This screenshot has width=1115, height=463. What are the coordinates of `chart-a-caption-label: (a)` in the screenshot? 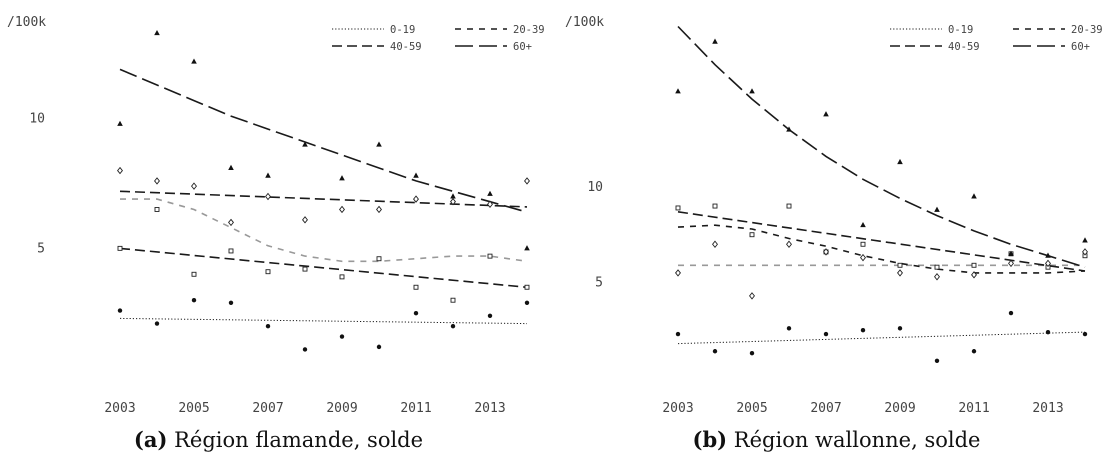 It's located at (150, 439).